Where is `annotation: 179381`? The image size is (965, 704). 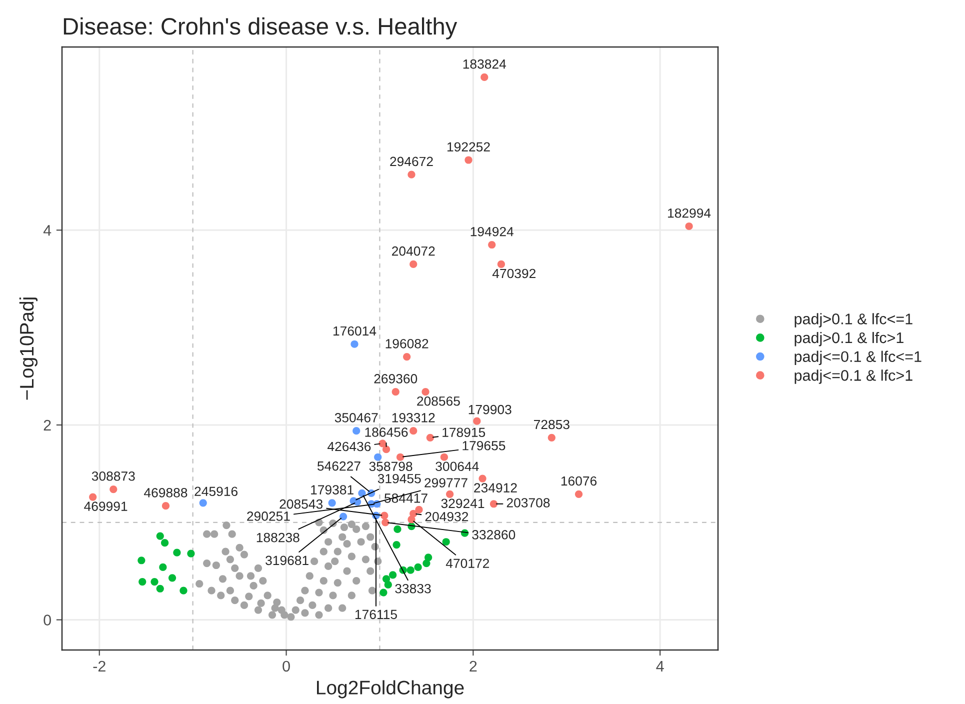 annotation: 179381 is located at coordinates (332, 489).